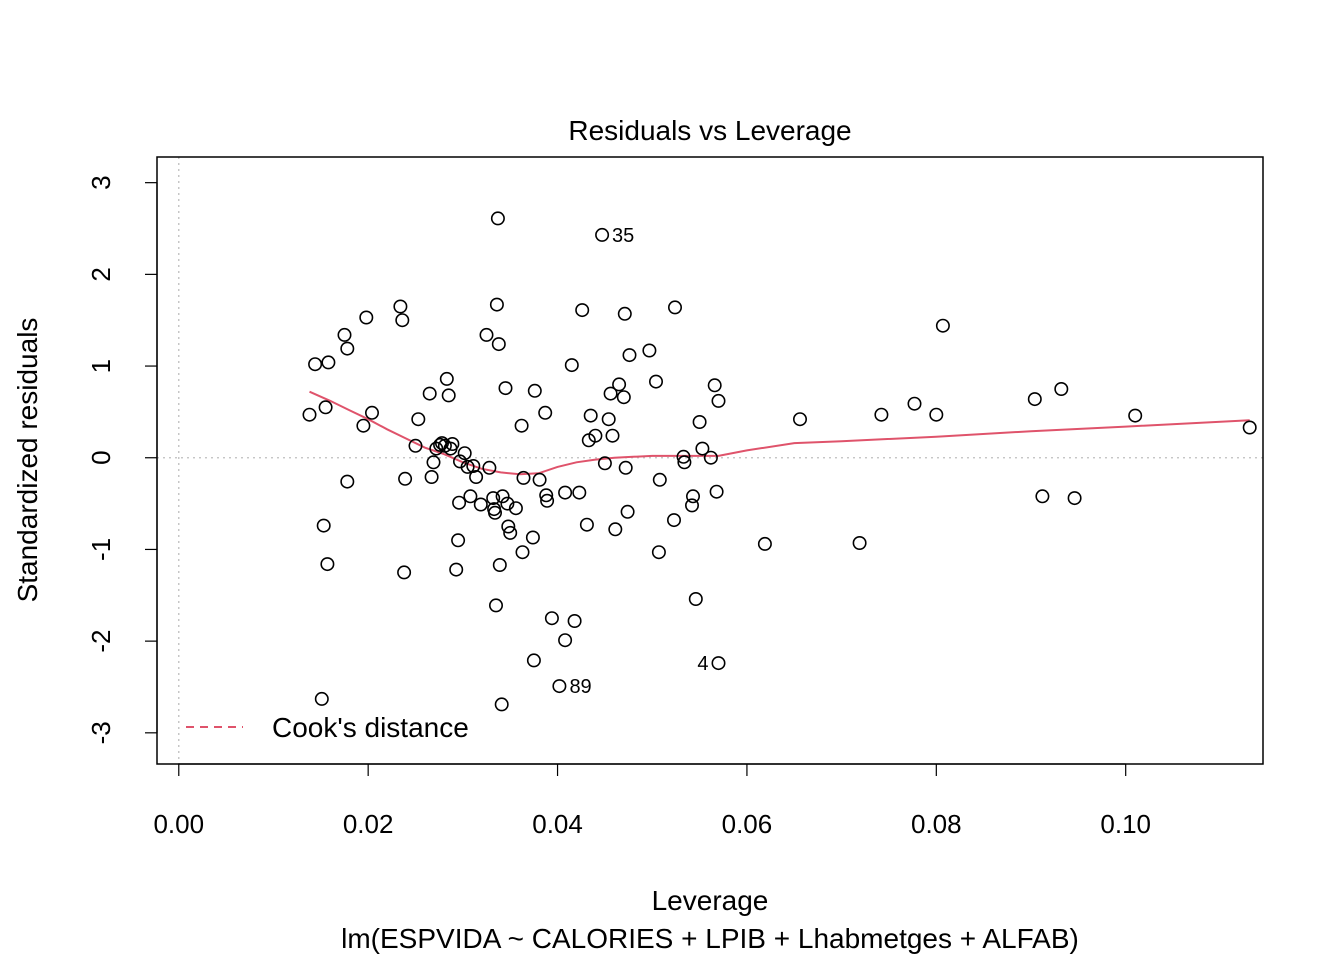 The image size is (1344, 960). What do you see at coordinates (747, 824) in the screenshot?
I see `x-tick-label: 0.06` at bounding box center [747, 824].